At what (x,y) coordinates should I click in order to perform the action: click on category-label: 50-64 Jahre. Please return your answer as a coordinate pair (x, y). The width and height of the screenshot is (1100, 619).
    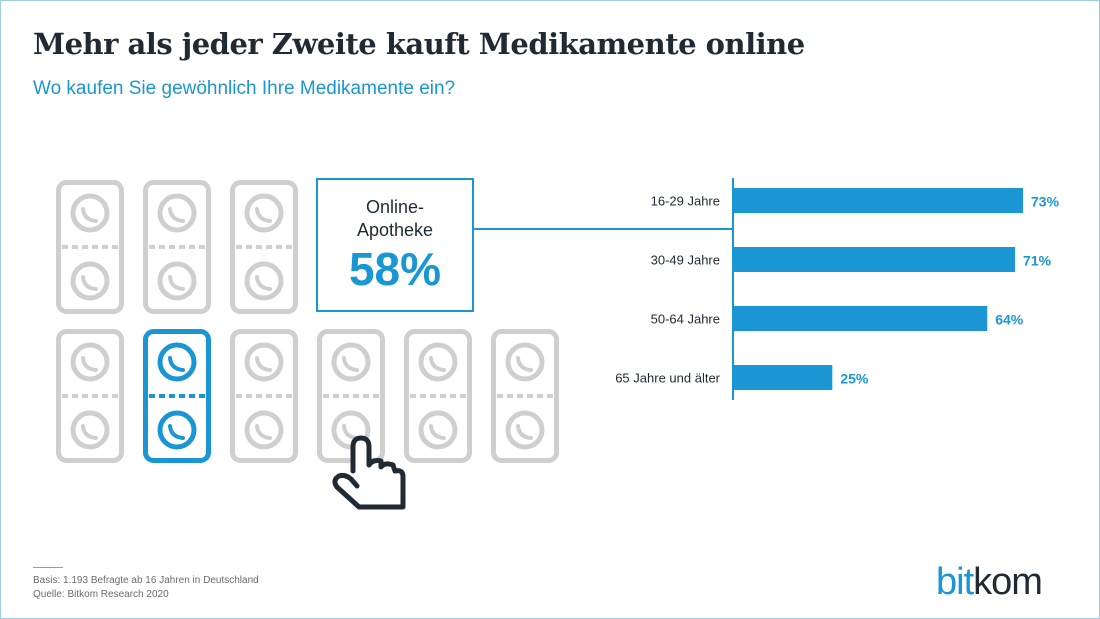
    Looking at the image, I should click on (685, 319).